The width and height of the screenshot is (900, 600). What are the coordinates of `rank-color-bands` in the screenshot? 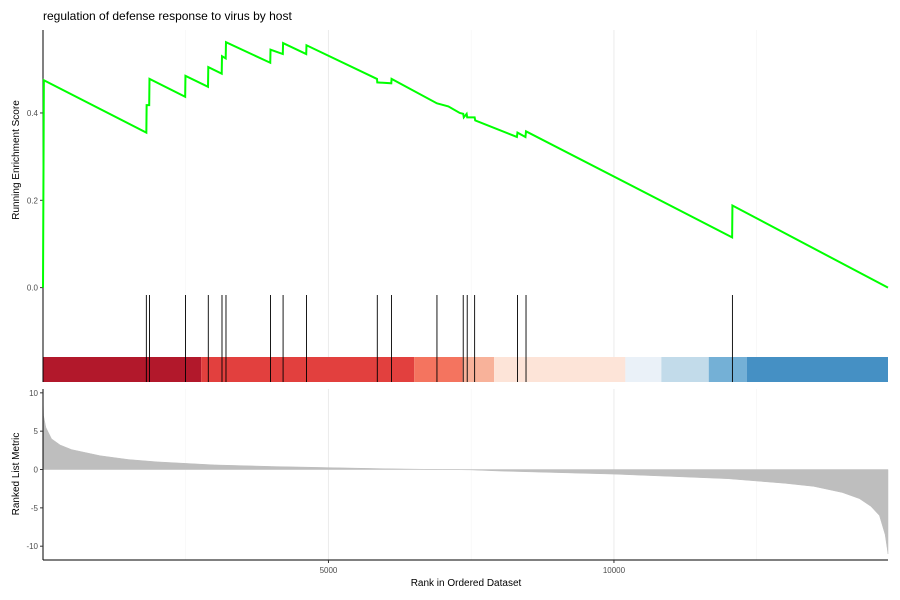 It's located at (465, 369).